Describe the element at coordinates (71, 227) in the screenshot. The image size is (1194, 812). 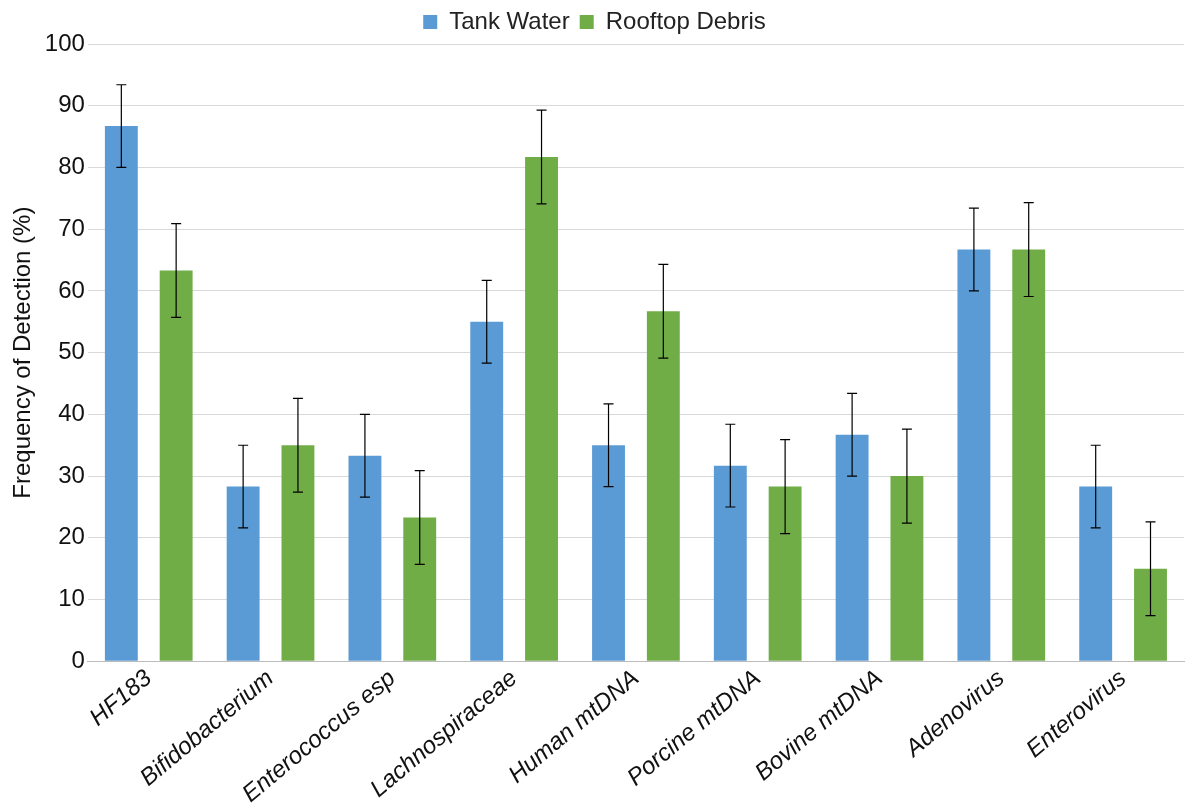
I see `y-tick-label: 70` at that location.